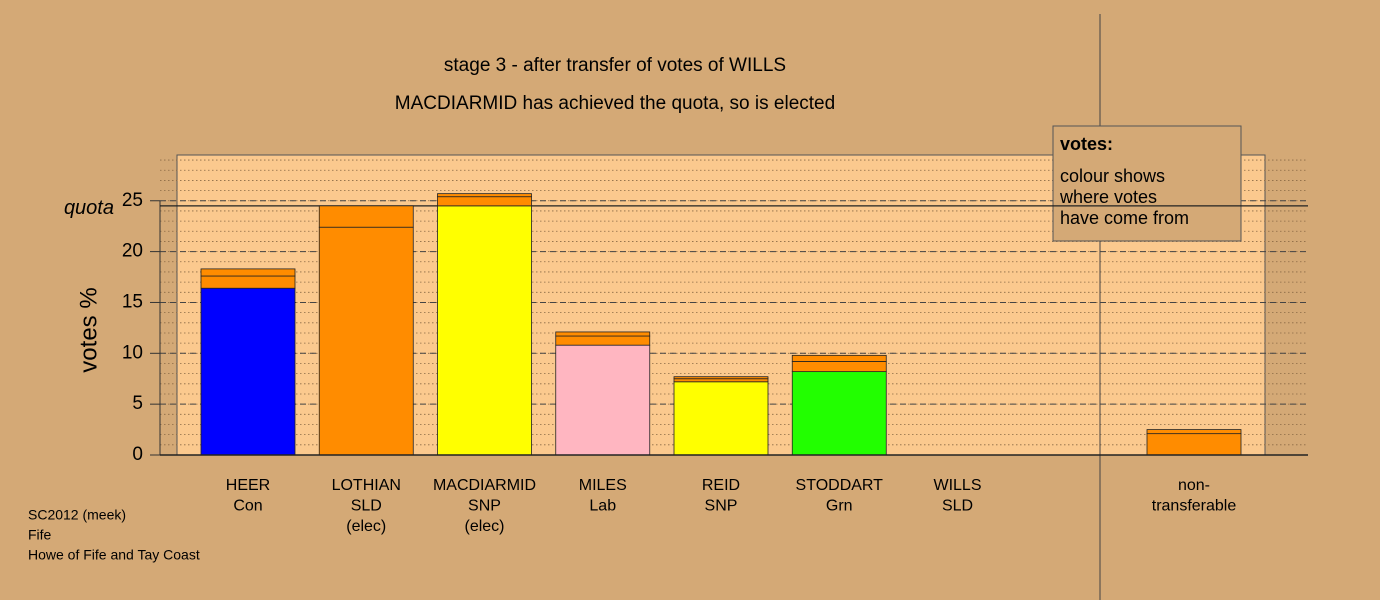 This screenshot has height=600, width=1380. I want to click on footer-text: SC2012 (meek), so click(77, 515).